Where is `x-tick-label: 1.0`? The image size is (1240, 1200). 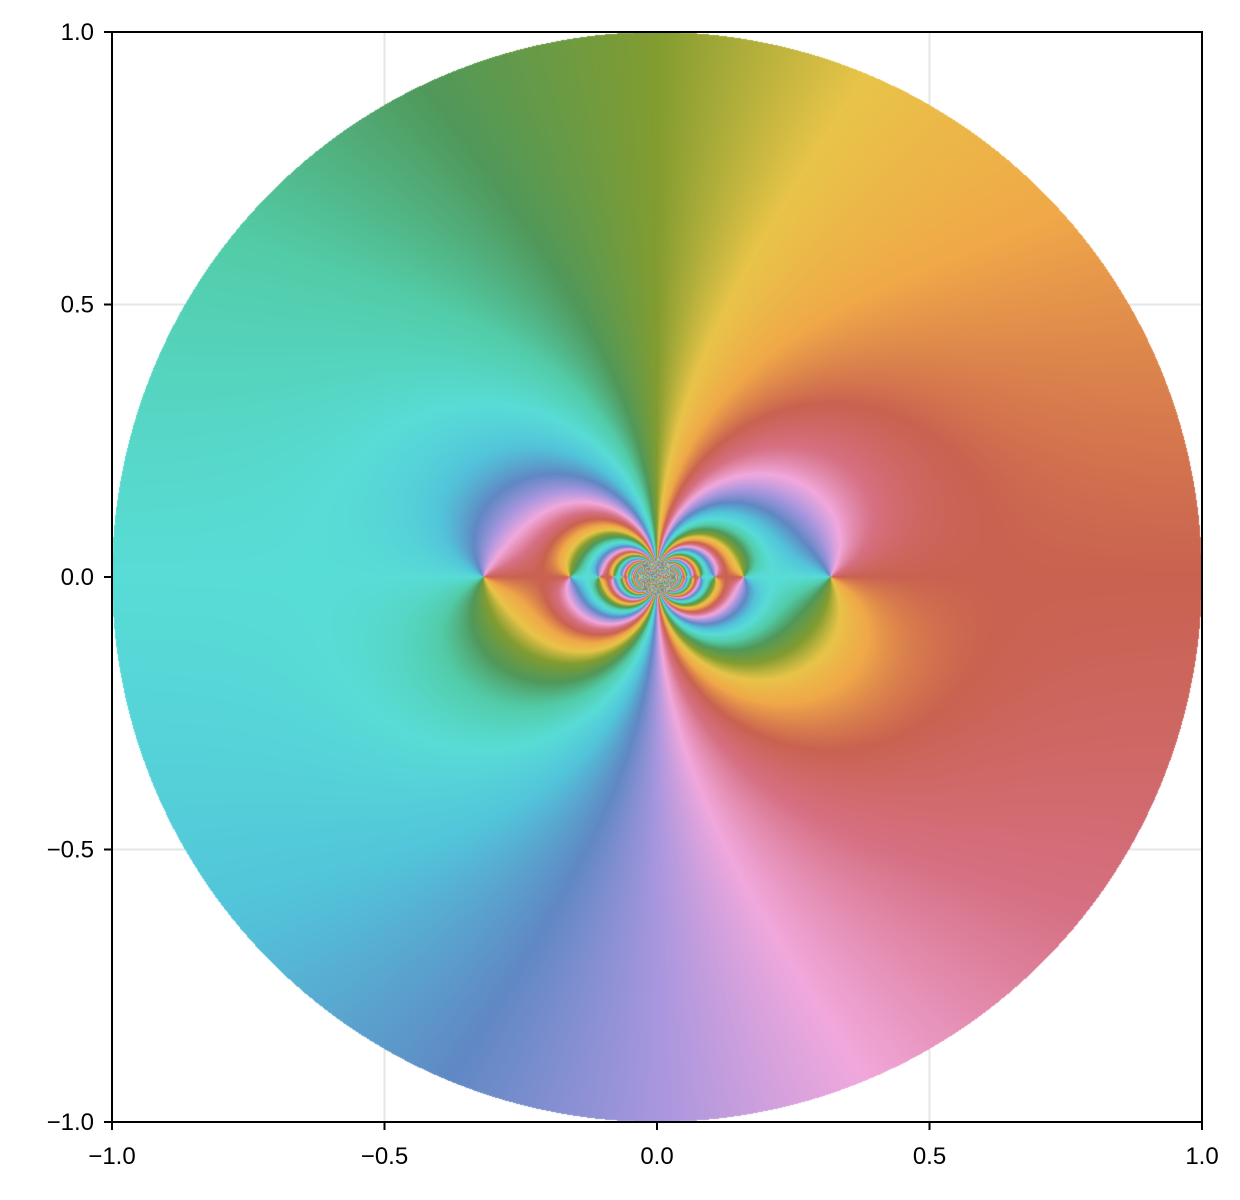 x-tick-label: 1.0 is located at coordinates (1201, 1156).